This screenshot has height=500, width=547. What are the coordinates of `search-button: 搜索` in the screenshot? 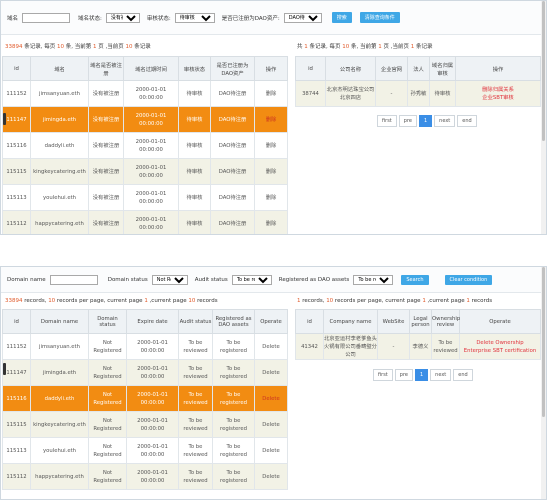 It's located at (341, 17).